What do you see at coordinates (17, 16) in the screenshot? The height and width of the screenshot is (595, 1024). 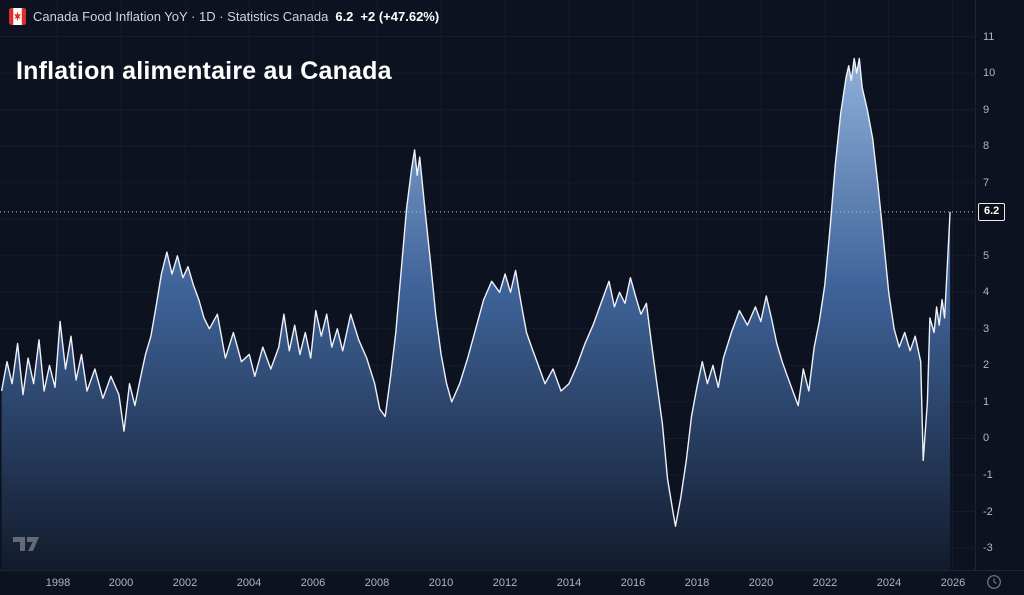 I see `canada-flag-icon` at bounding box center [17, 16].